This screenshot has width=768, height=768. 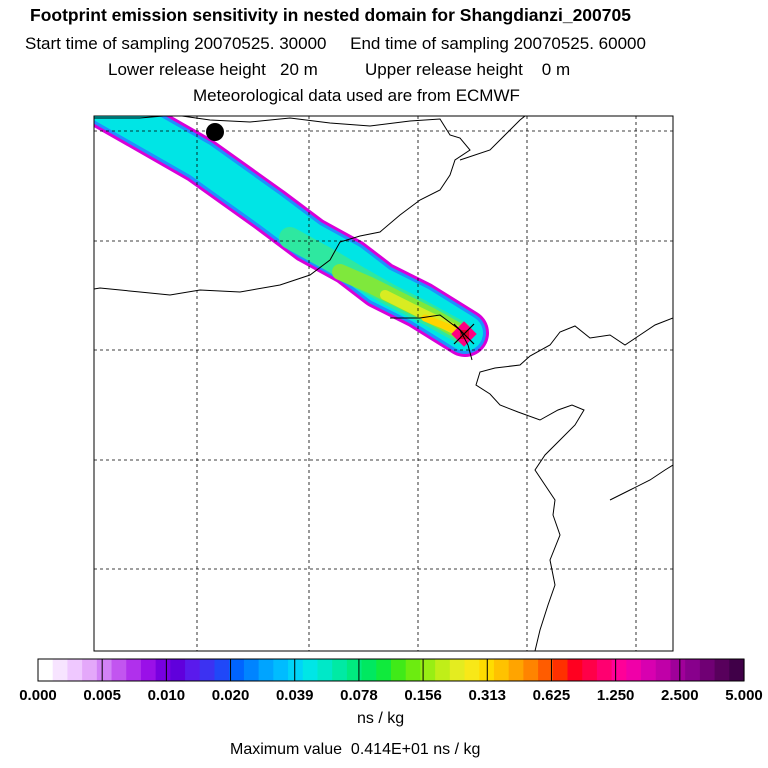 I want to click on max-value: 0.414E+01, so click(x=389, y=749).